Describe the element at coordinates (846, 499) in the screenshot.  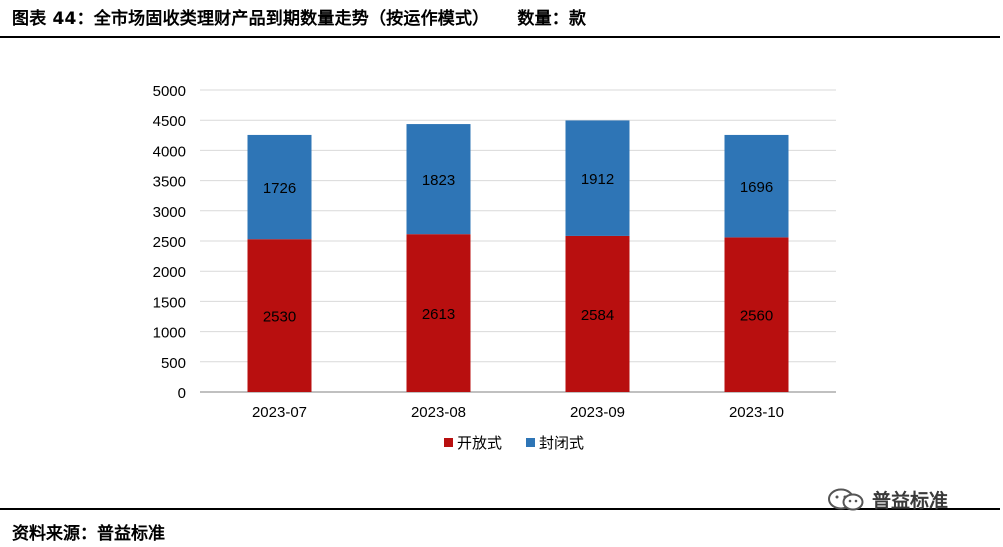
I see `wechat-icon` at that location.